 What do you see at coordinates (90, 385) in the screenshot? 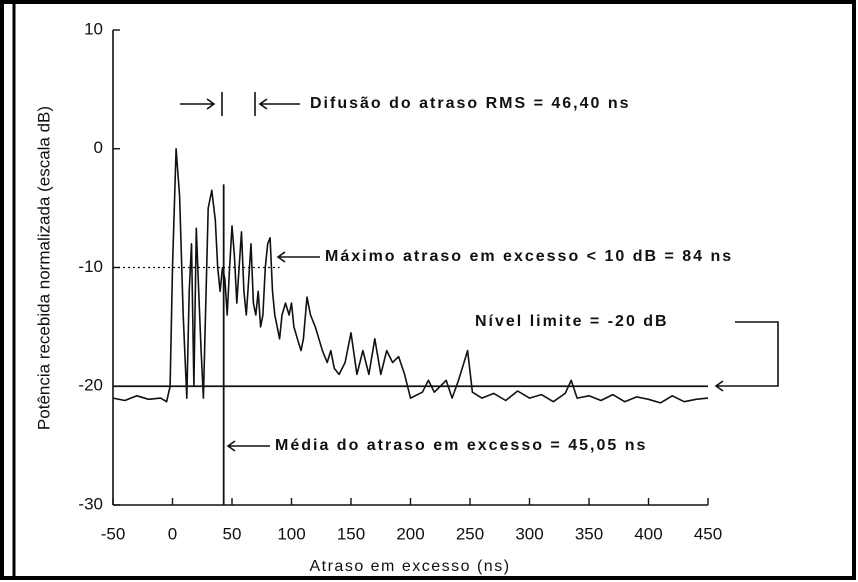
I see `y-tick-label: -20` at bounding box center [90, 385].